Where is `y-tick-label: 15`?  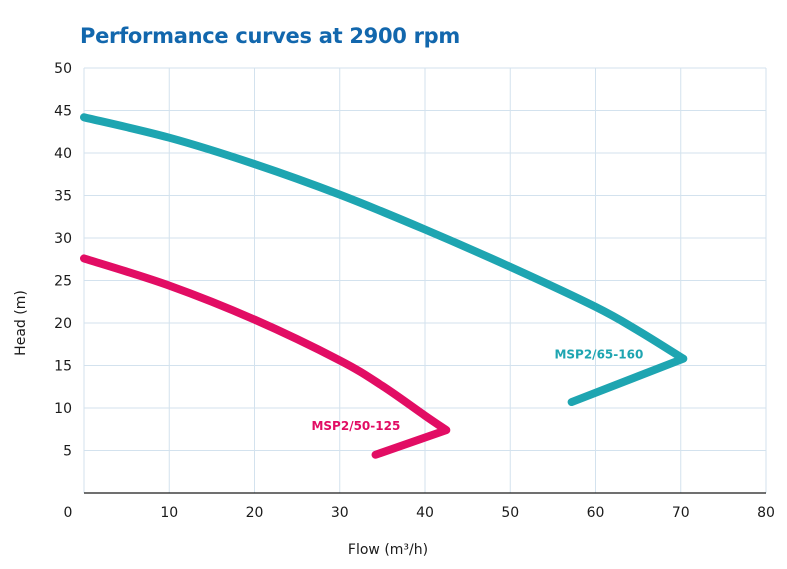 y-tick-label: 15 is located at coordinates (63, 367).